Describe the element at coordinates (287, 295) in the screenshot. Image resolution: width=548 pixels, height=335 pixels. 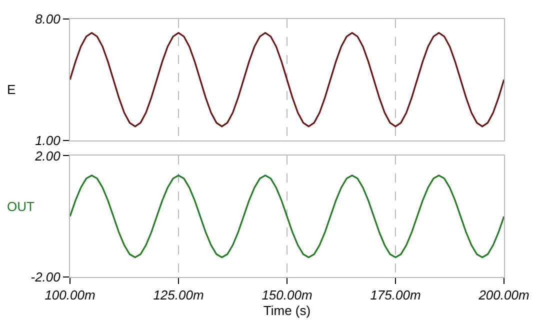
I see `x-tick-label: 150.00m` at that location.